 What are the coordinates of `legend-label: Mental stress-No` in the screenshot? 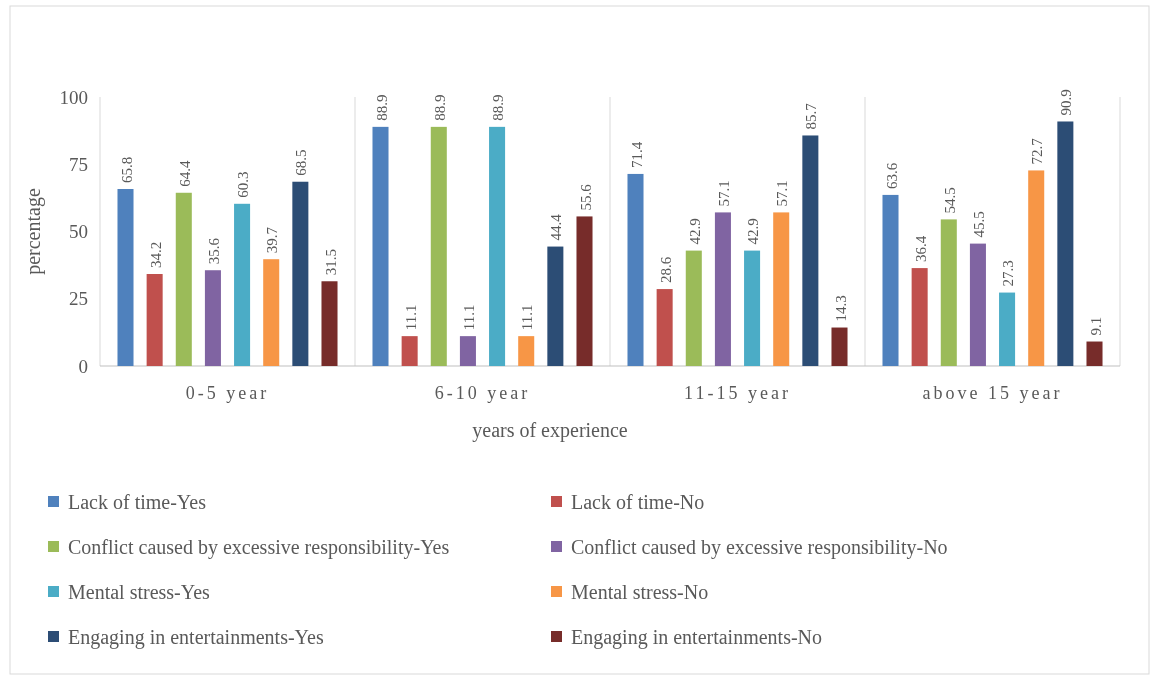 It's located at (640, 592).